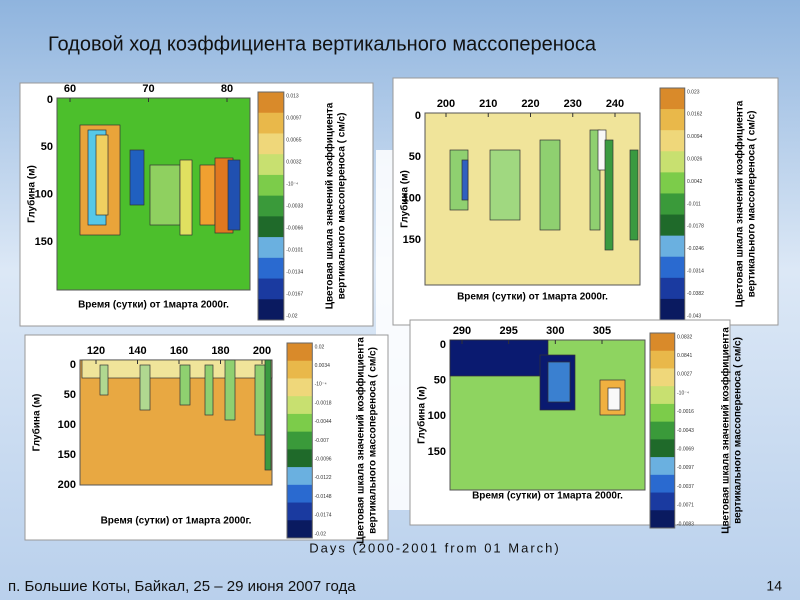 The height and width of the screenshot is (605, 800). What do you see at coordinates (96, 351) in the screenshot?
I see `x-tick-label: 120` at bounding box center [96, 351].